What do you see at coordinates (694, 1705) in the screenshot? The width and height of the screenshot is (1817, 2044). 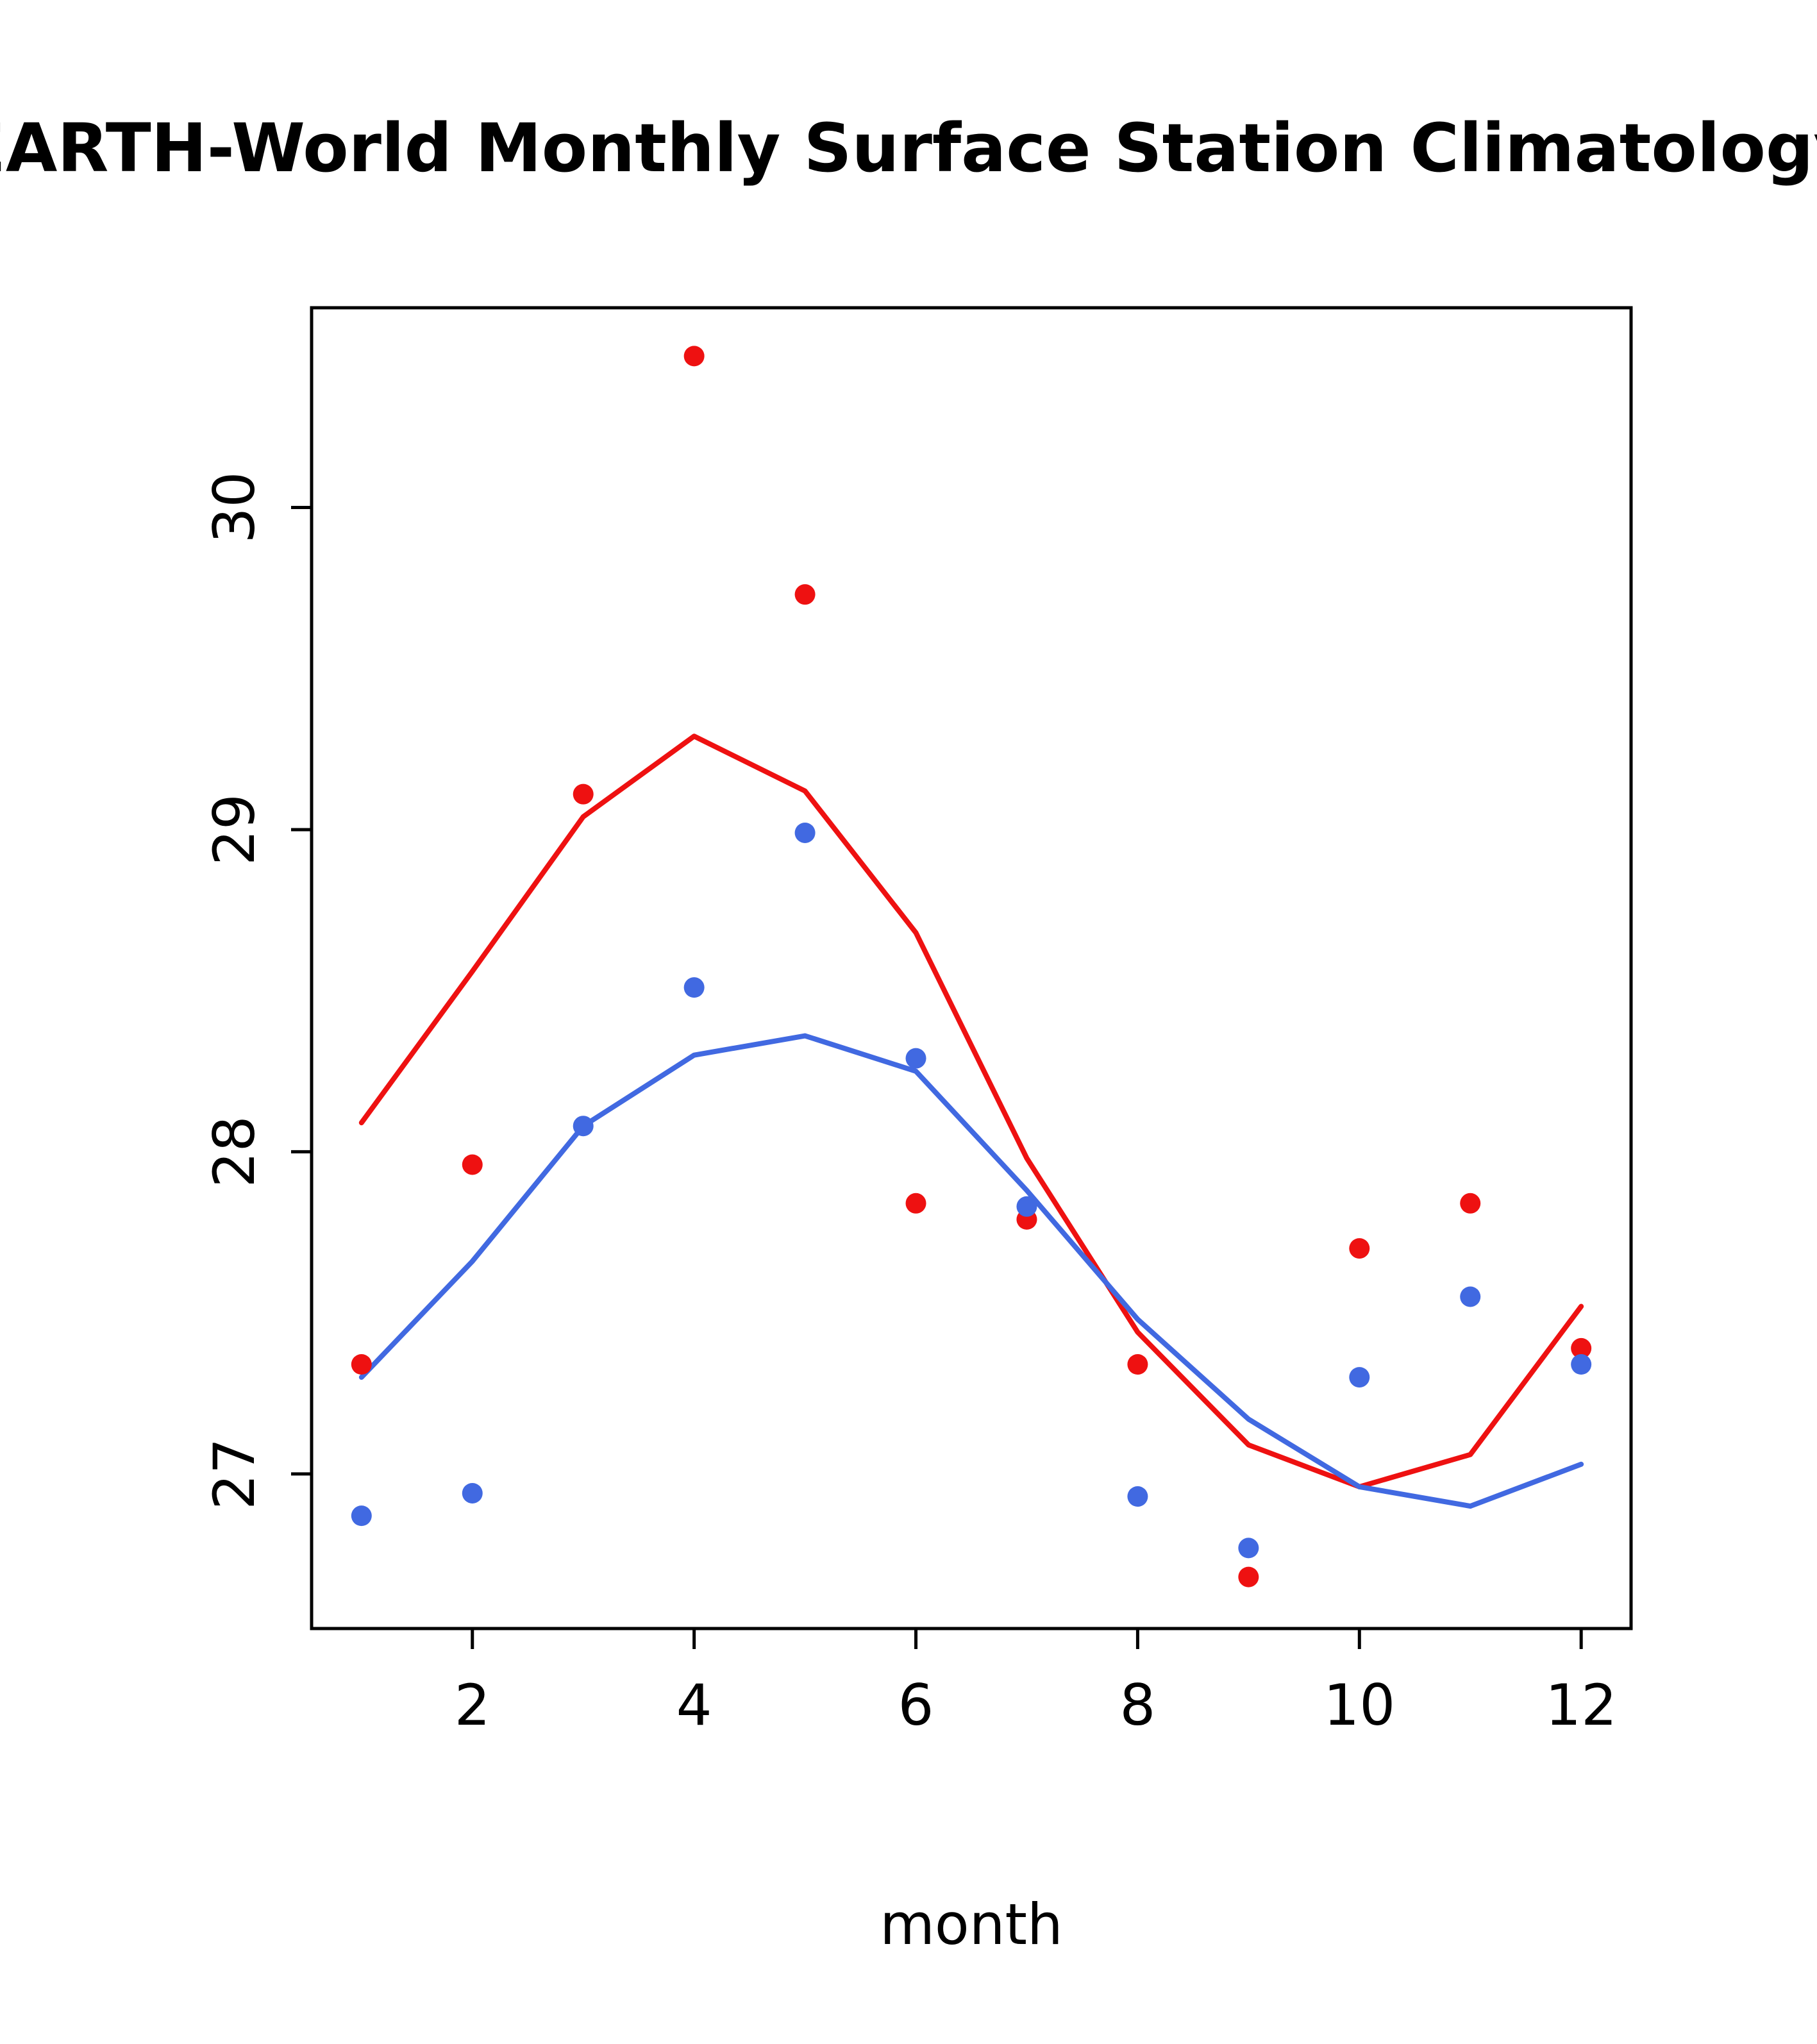 I see `x-tick-label: 4` at bounding box center [694, 1705].